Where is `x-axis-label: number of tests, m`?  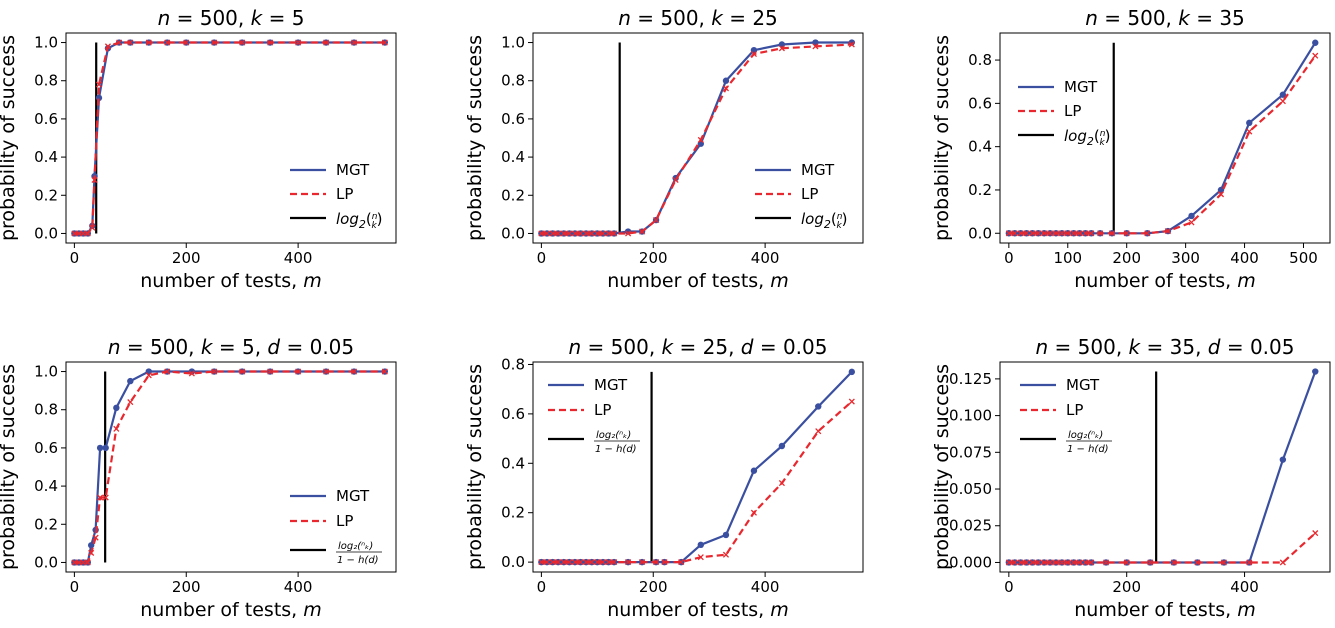 x-axis-label: number of tests, m is located at coordinates (231, 281).